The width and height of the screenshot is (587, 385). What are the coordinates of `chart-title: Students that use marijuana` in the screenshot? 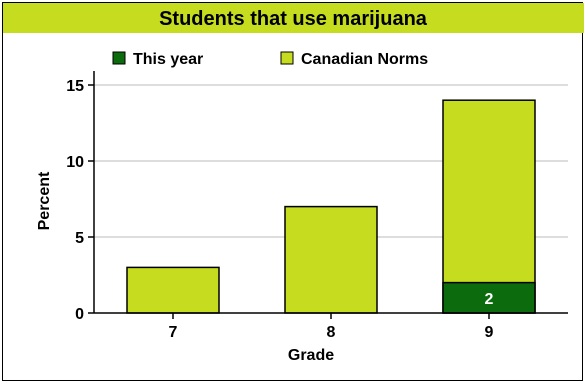 It's located at (293, 19).